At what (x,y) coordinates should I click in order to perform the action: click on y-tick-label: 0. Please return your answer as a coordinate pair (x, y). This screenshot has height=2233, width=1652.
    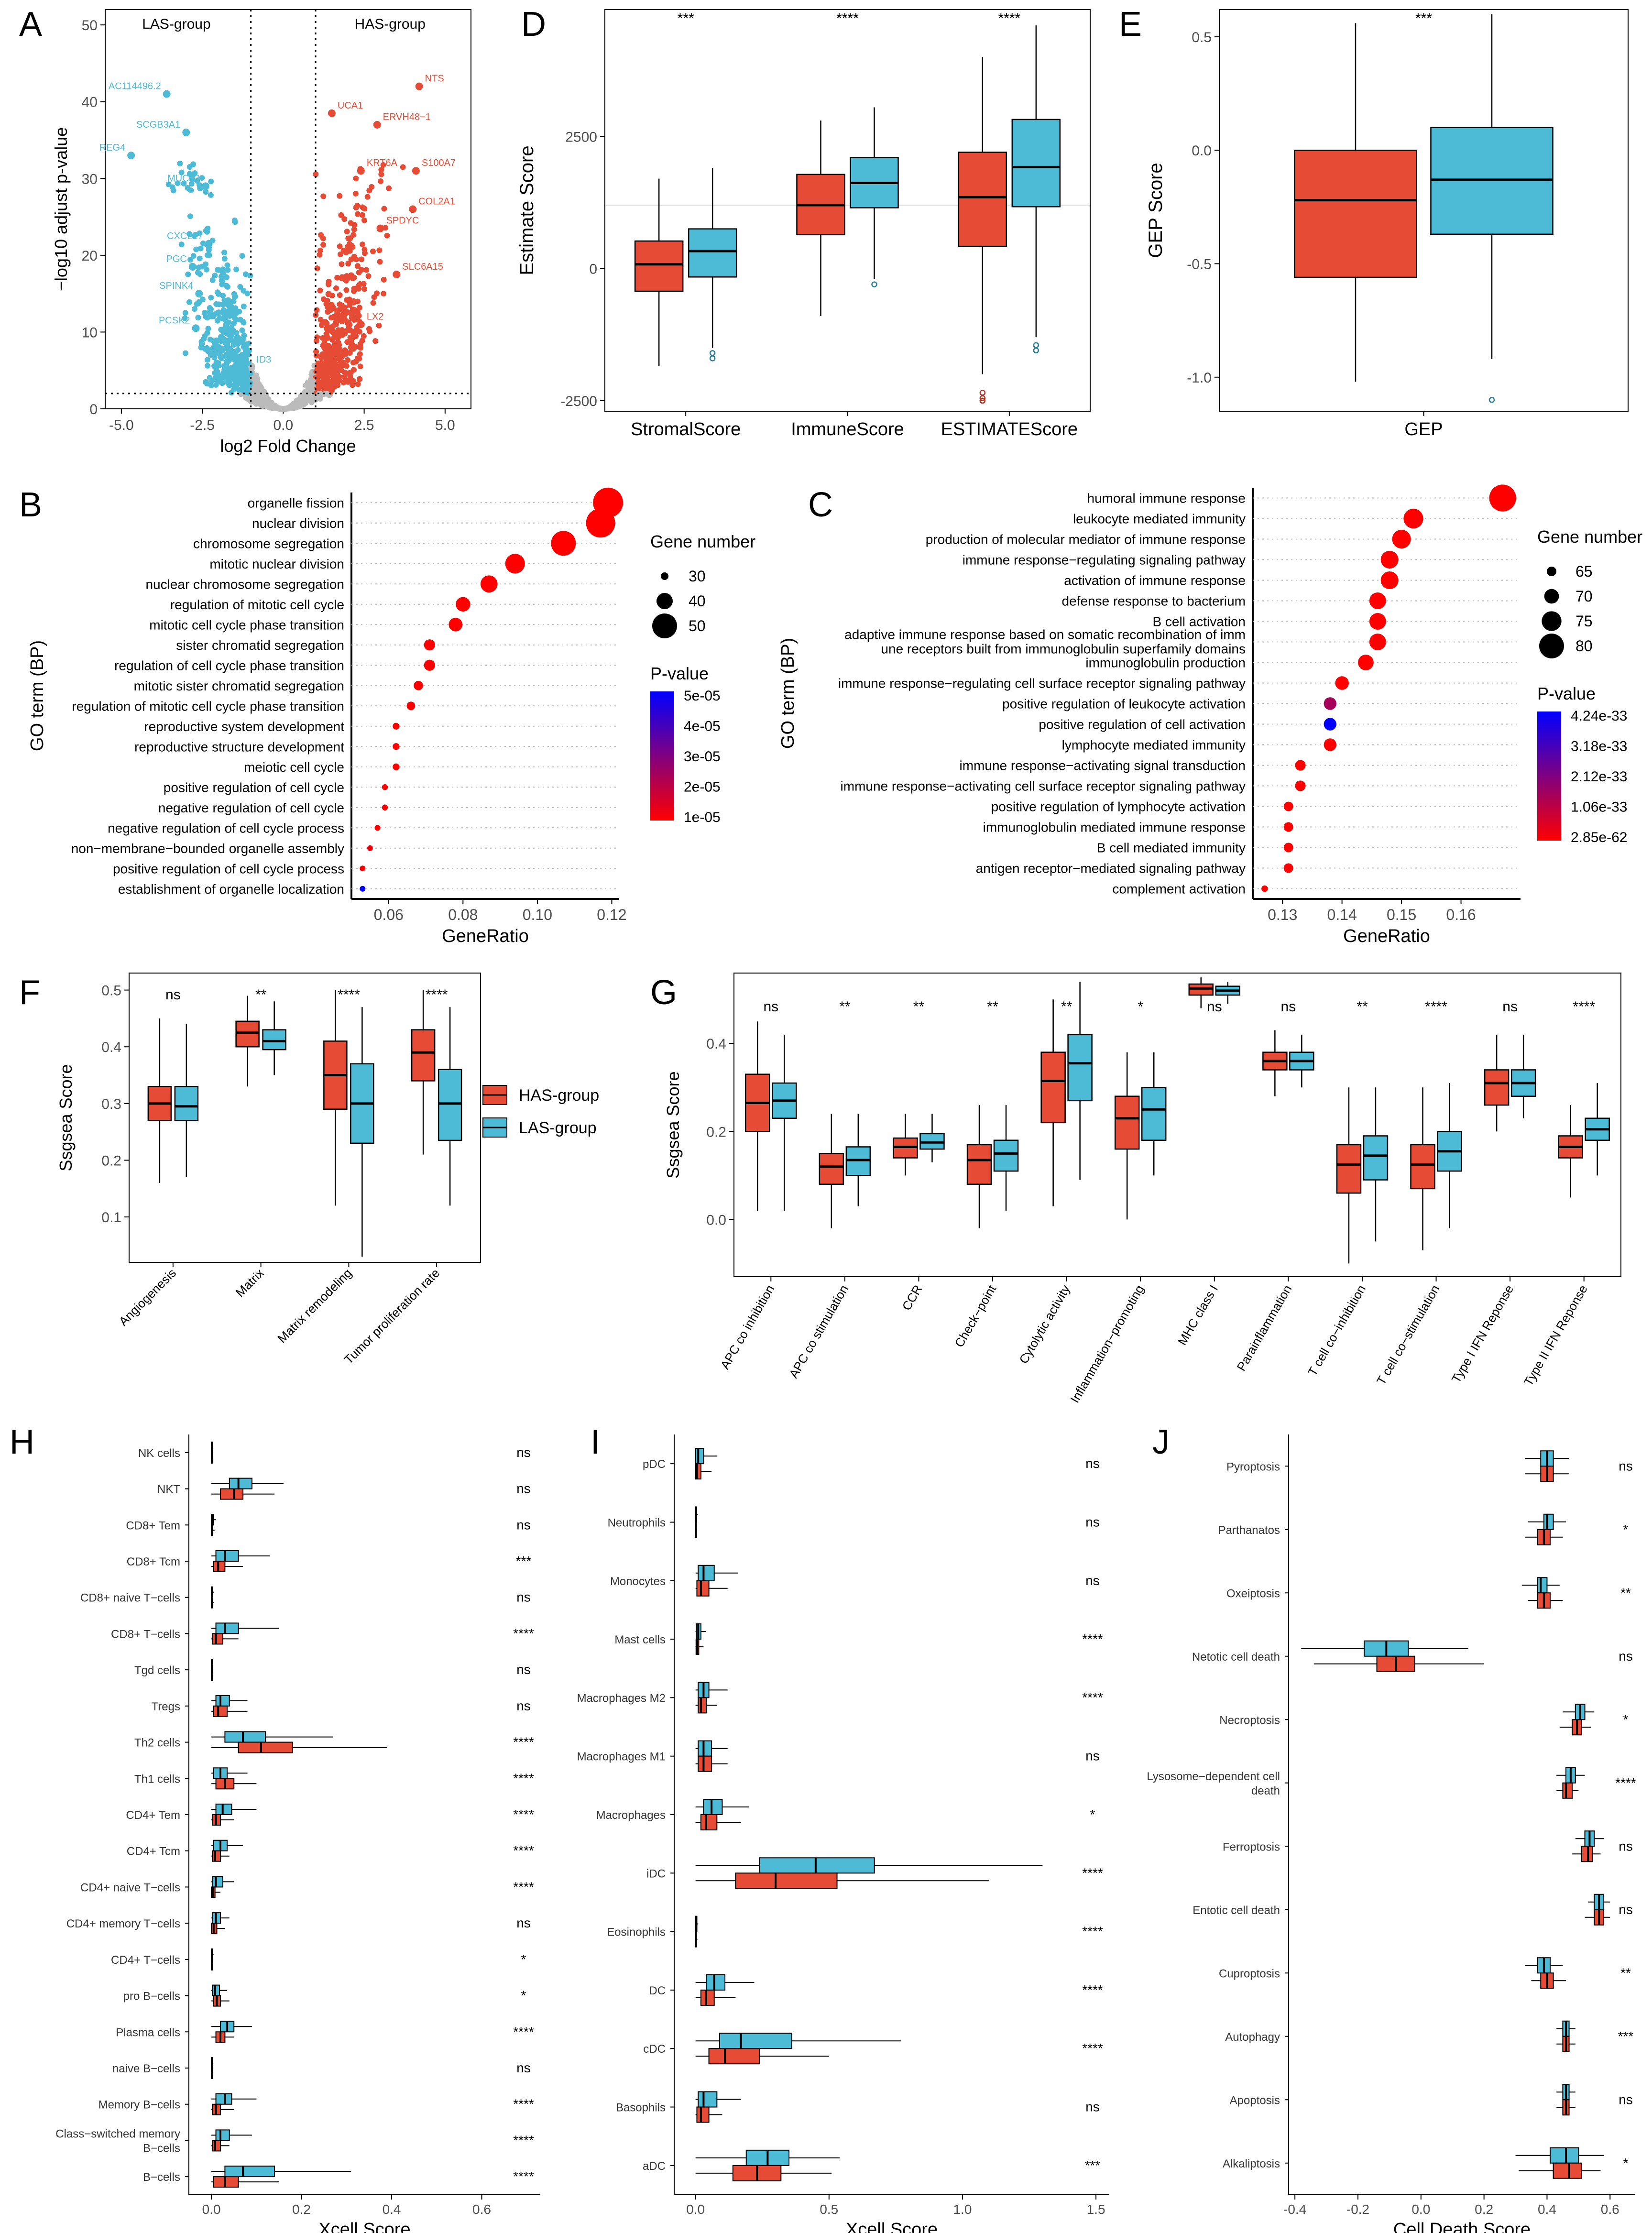
    Looking at the image, I should click on (593, 269).